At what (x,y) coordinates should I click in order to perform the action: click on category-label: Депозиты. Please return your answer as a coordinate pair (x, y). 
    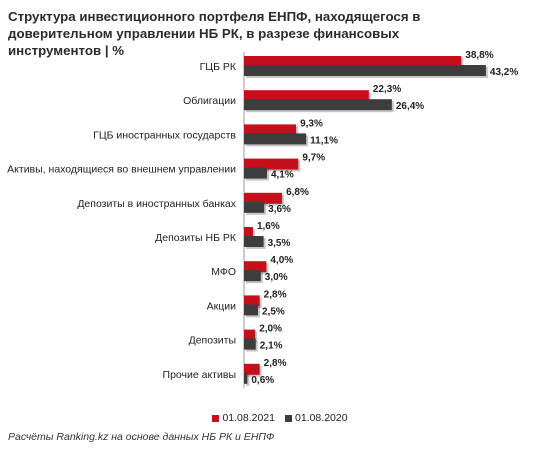
    Looking at the image, I should click on (212, 341).